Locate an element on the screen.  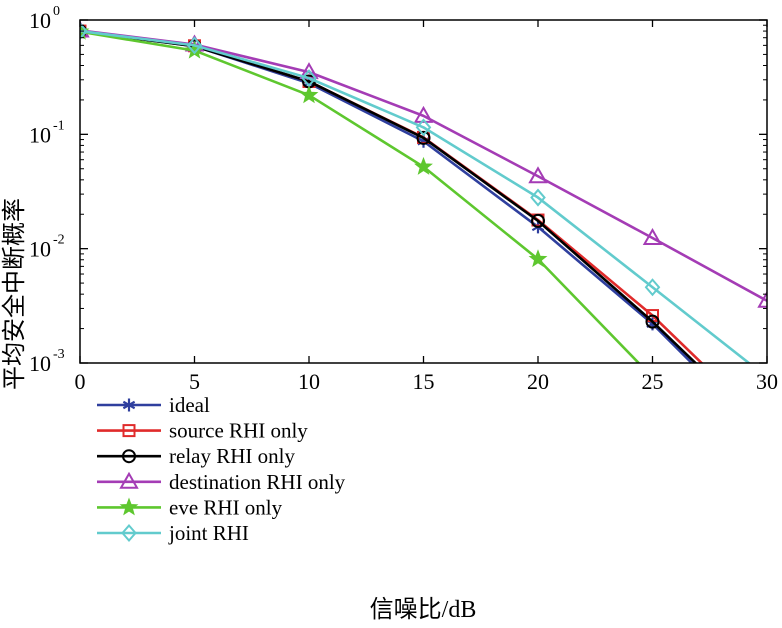
x-tick-label-5: 25 is located at coordinates (653, 381).